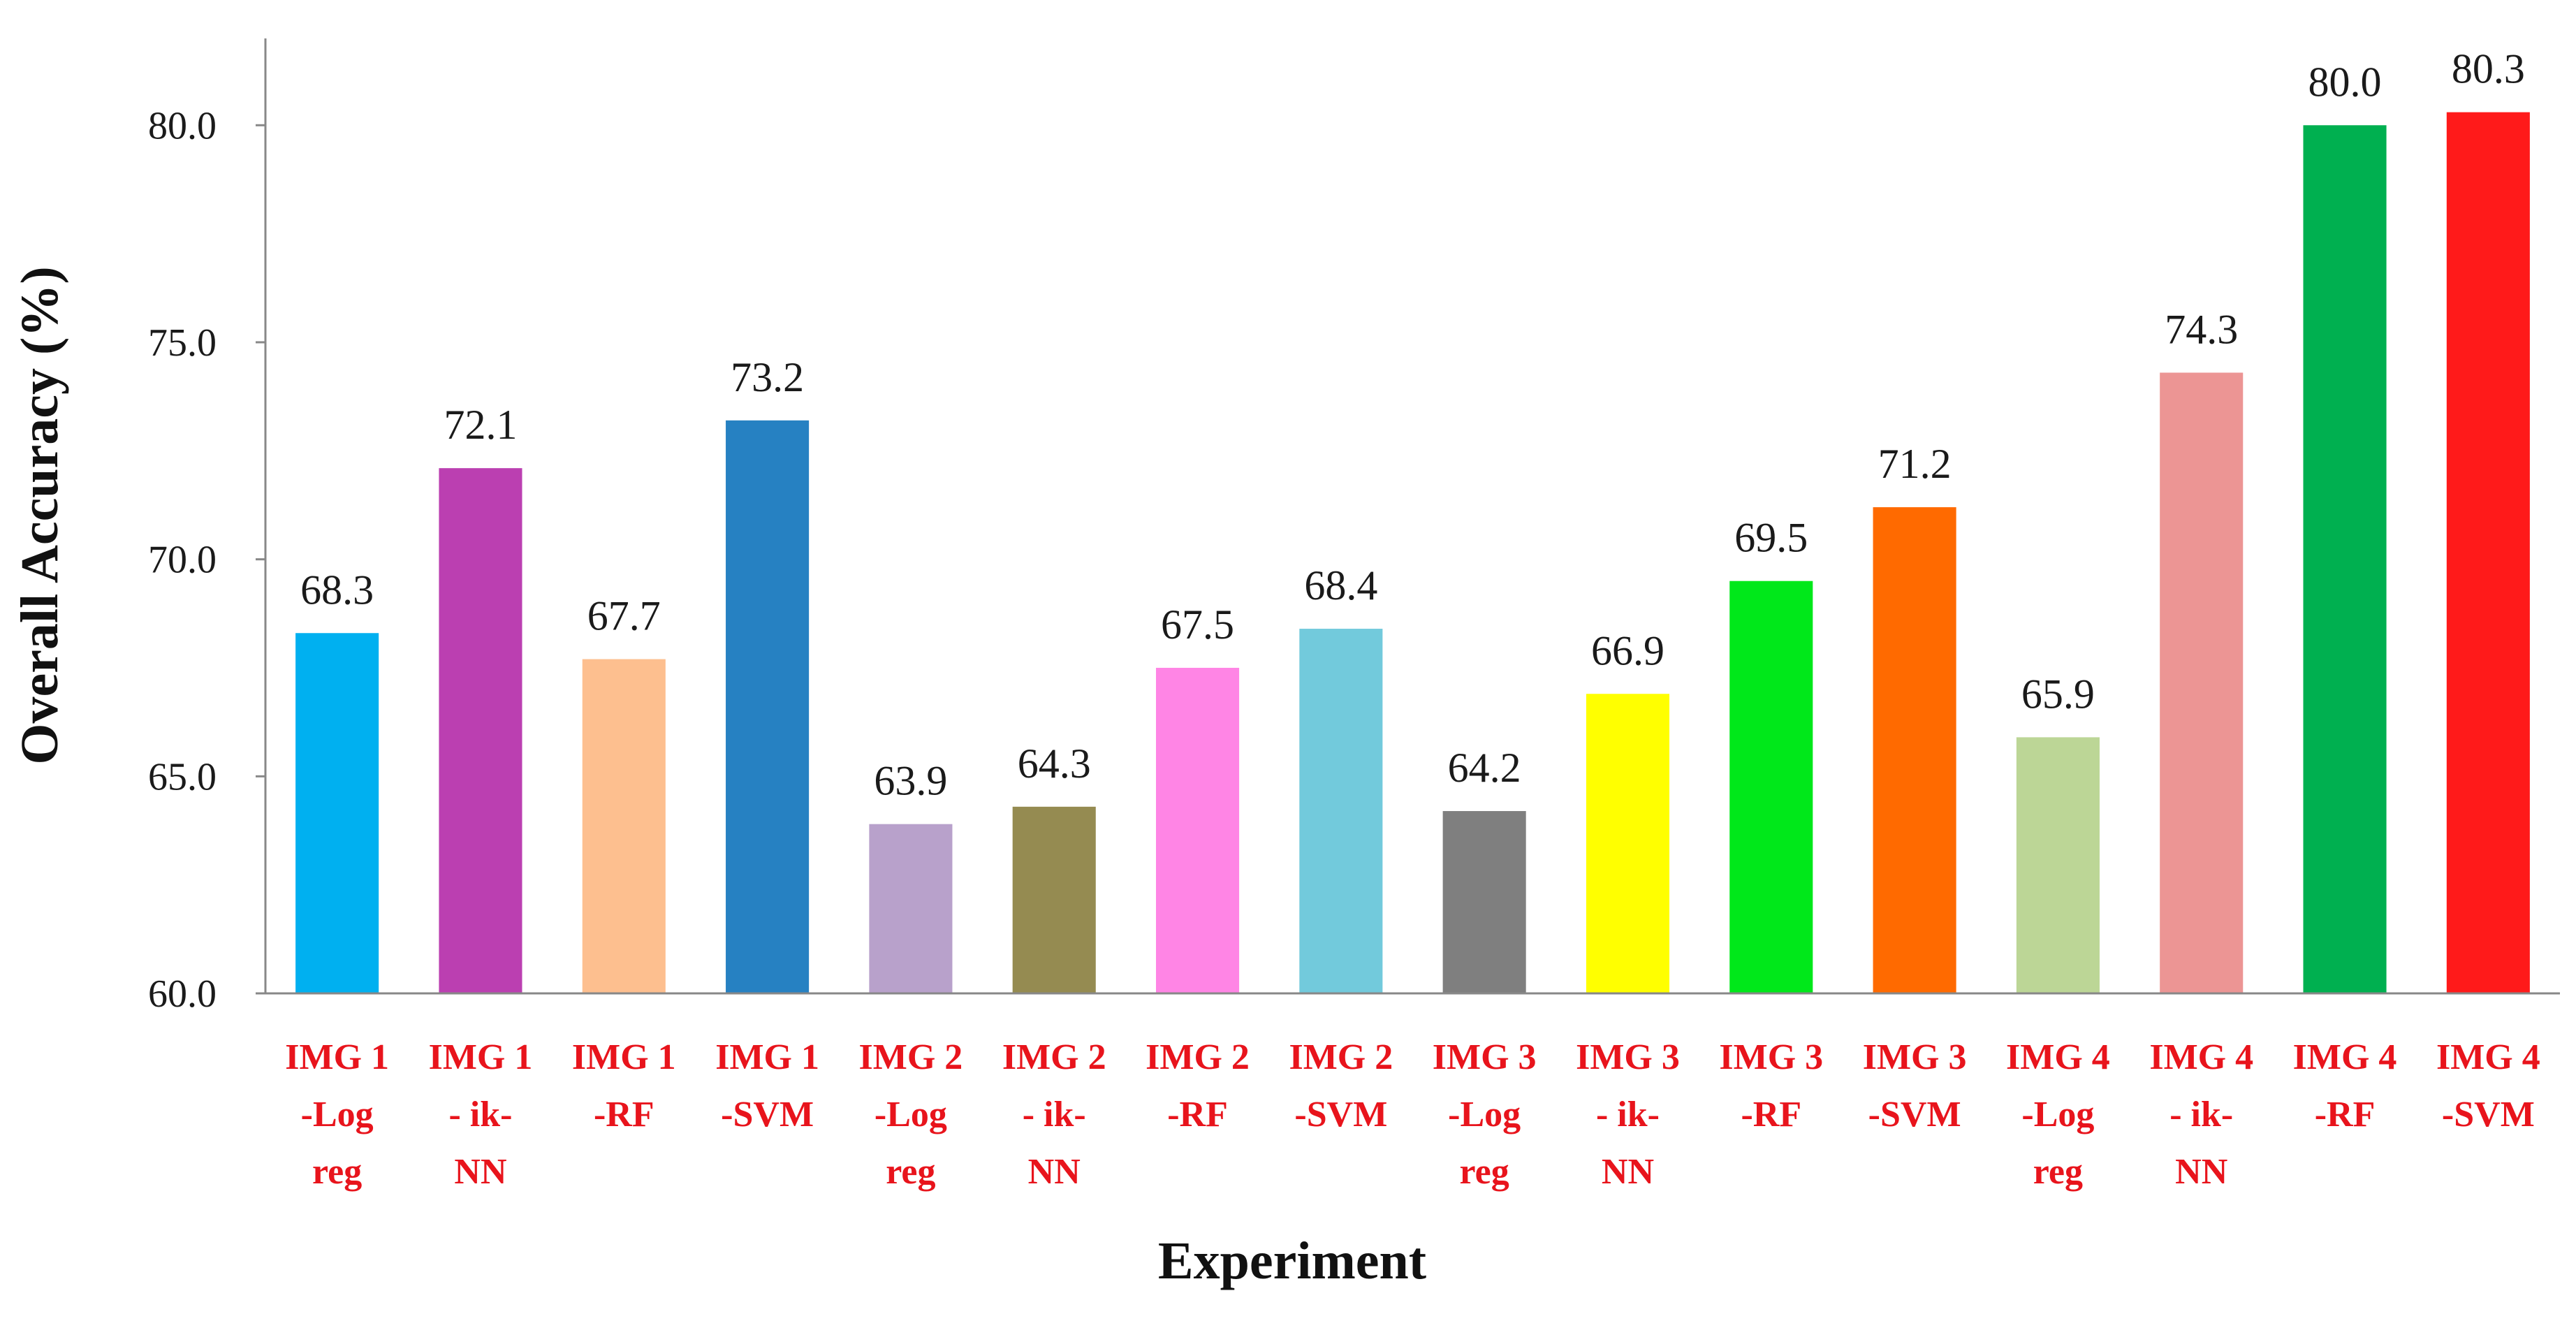 This screenshot has height=1321, width=2576. Describe the element at coordinates (1054, 763) in the screenshot. I see `data-label: 64.3` at that location.